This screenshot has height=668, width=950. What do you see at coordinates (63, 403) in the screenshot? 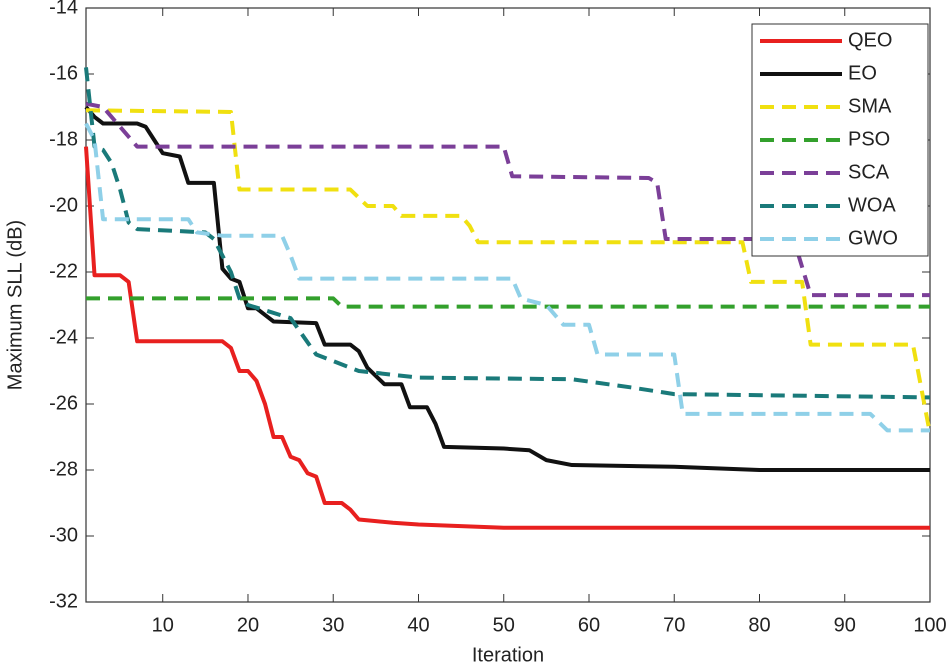
I see `y-tick-label: -26` at bounding box center [63, 403].